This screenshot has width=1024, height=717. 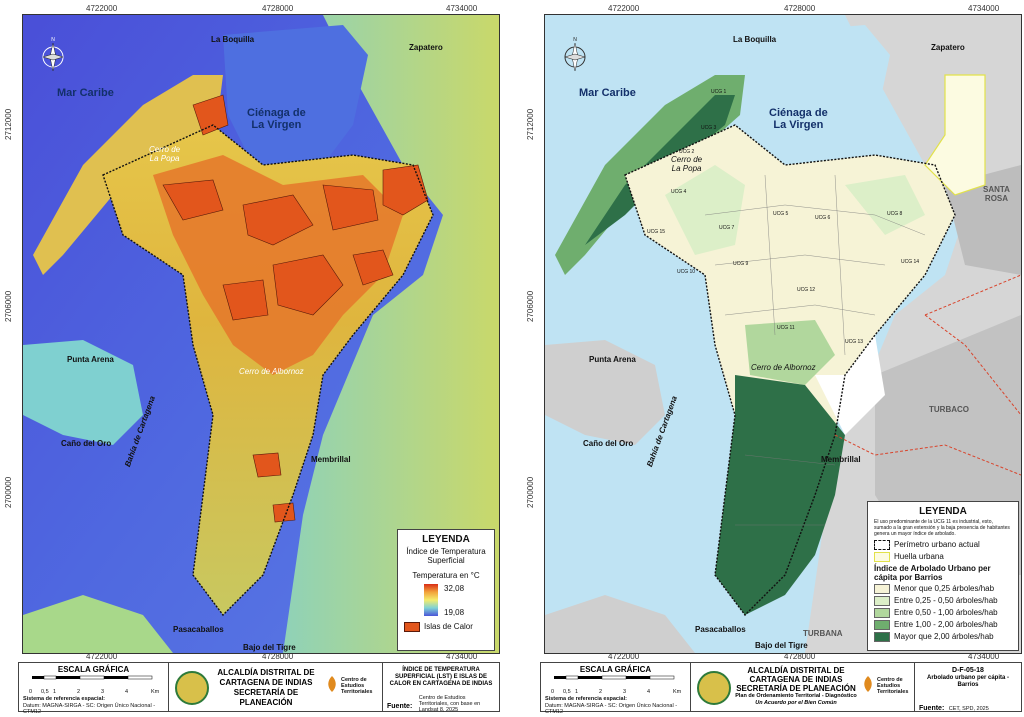 I want to click on ucg-label: UCG 2, so click(x=687, y=152).